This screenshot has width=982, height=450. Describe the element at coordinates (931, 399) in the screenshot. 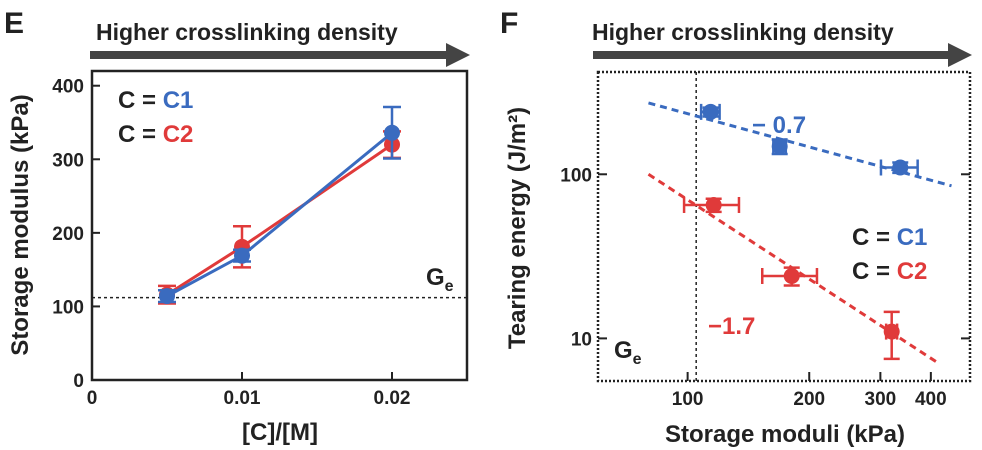

I see `x-tick-label-f: 400` at that location.